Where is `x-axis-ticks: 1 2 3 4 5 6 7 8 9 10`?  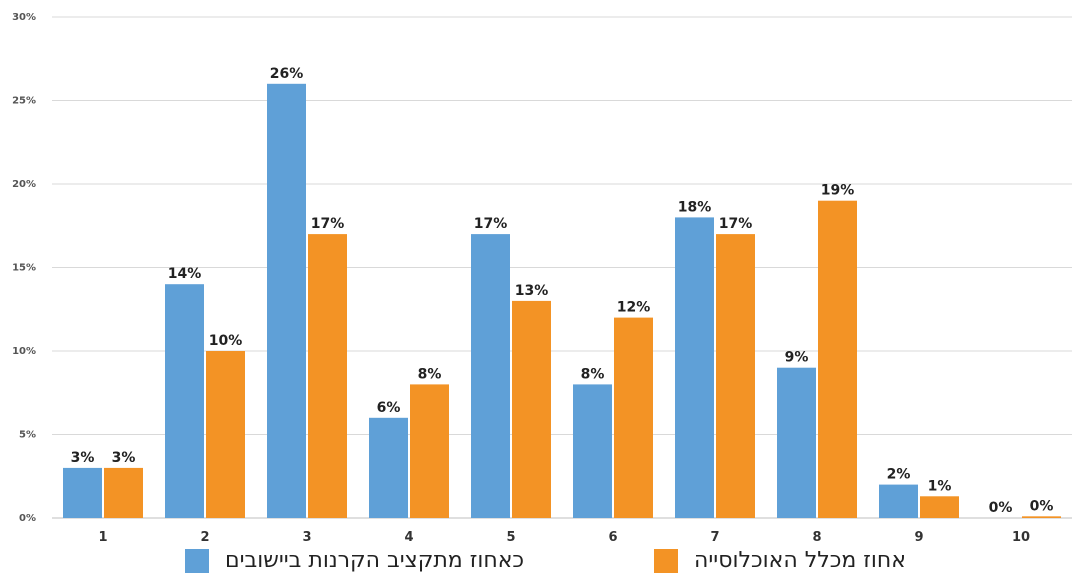
x-axis-ticks: 1 2 3 4 5 6 7 8 9 10 is located at coordinates (564, 537).